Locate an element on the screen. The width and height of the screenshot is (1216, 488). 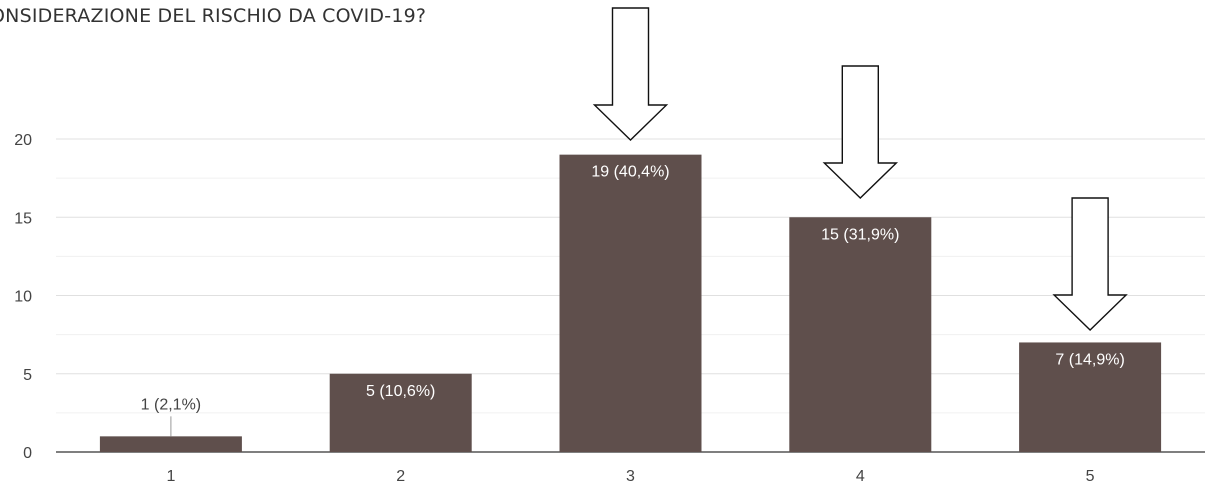
data-label: 7 (14,9%) is located at coordinates (1089, 359).